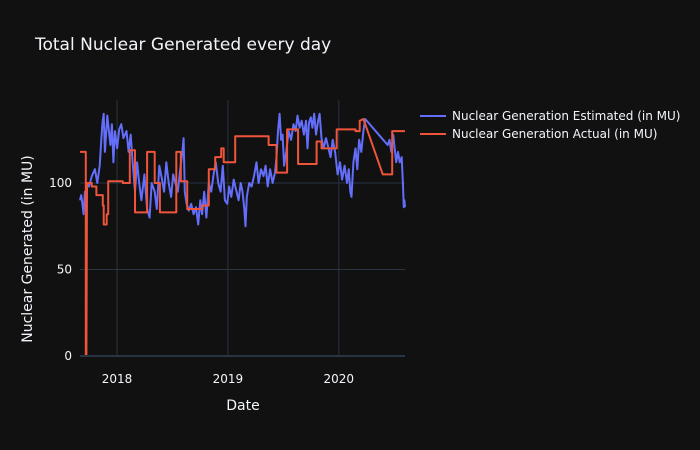  I want to click on x-axis-ticks: 2018 2019 2020, so click(228, 379).